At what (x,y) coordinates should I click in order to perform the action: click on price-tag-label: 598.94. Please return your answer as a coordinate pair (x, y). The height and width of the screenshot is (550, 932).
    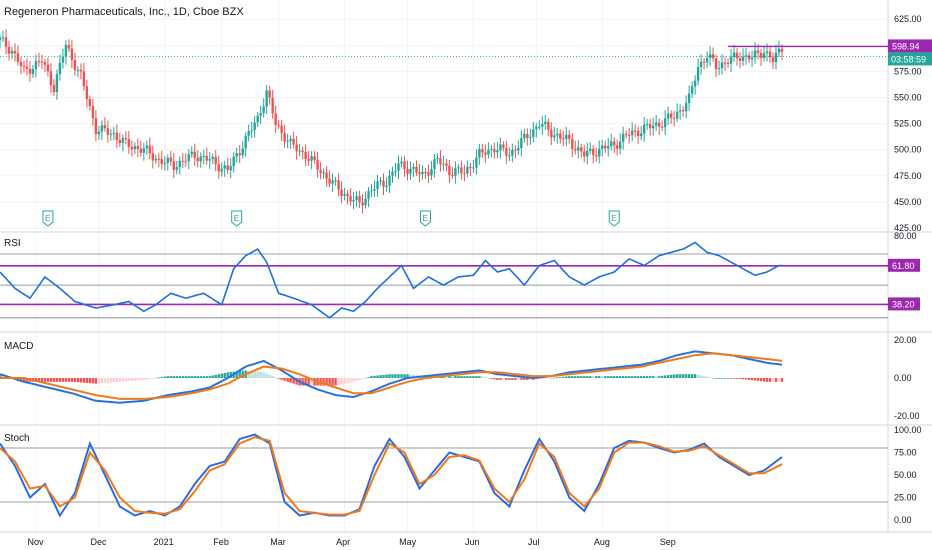
    Looking at the image, I should click on (906, 46).